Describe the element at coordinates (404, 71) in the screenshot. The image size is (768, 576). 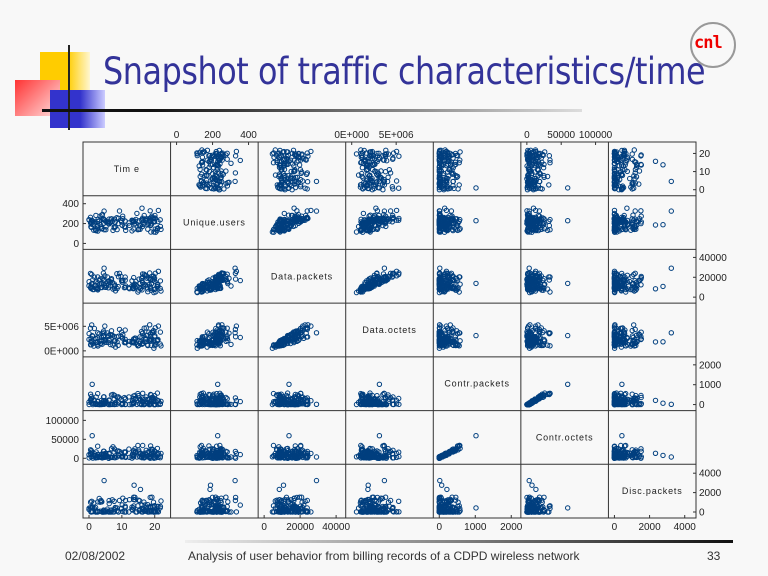
I see `slide-title: Snapshot of traffic characteristics/time` at that location.